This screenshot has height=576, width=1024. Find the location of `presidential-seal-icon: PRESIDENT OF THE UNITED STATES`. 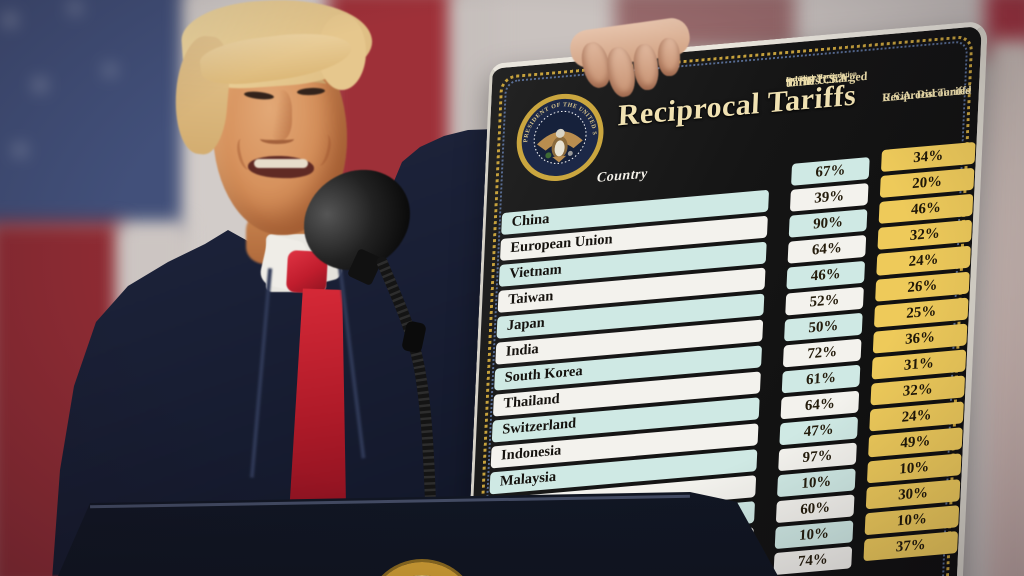

presidential-seal-icon: PRESIDENT OF THE UNITED STATES is located at coordinates (560, 138).